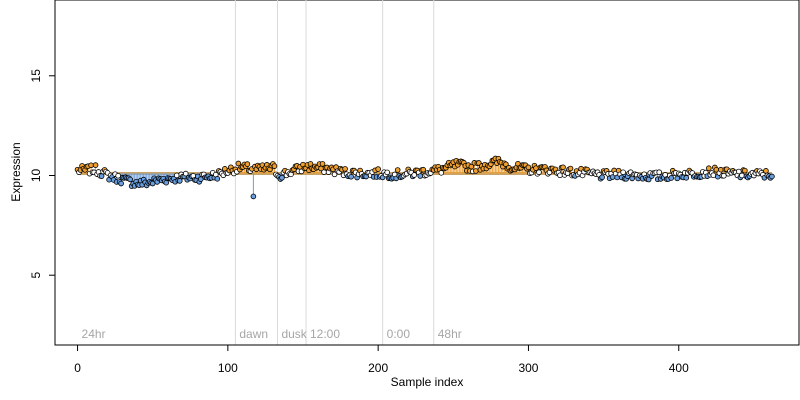 The width and height of the screenshot is (800, 400). What do you see at coordinates (325, 334) in the screenshot?
I see `period-label: 12:00` at bounding box center [325, 334].